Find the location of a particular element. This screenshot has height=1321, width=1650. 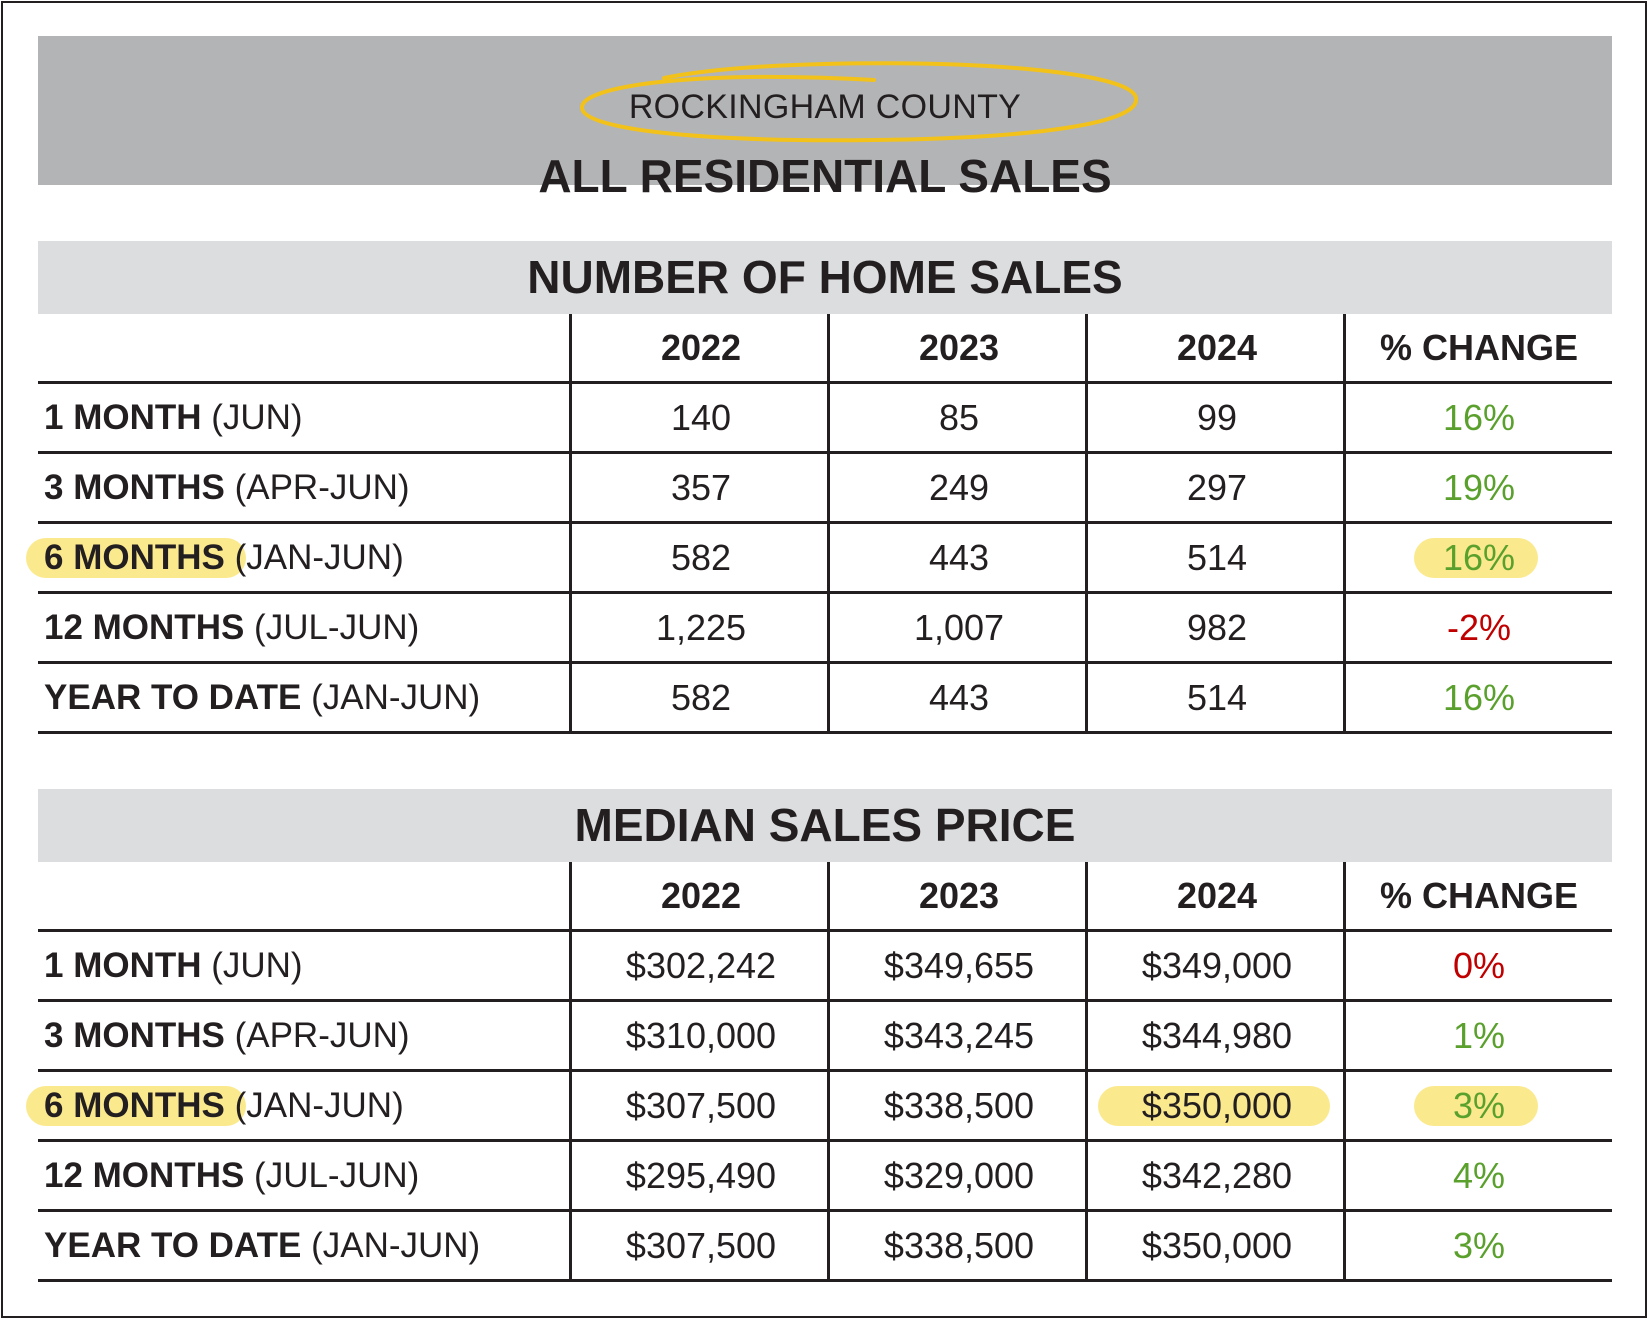

value-cell-2023: $338,500 is located at coordinates (959, 1245).